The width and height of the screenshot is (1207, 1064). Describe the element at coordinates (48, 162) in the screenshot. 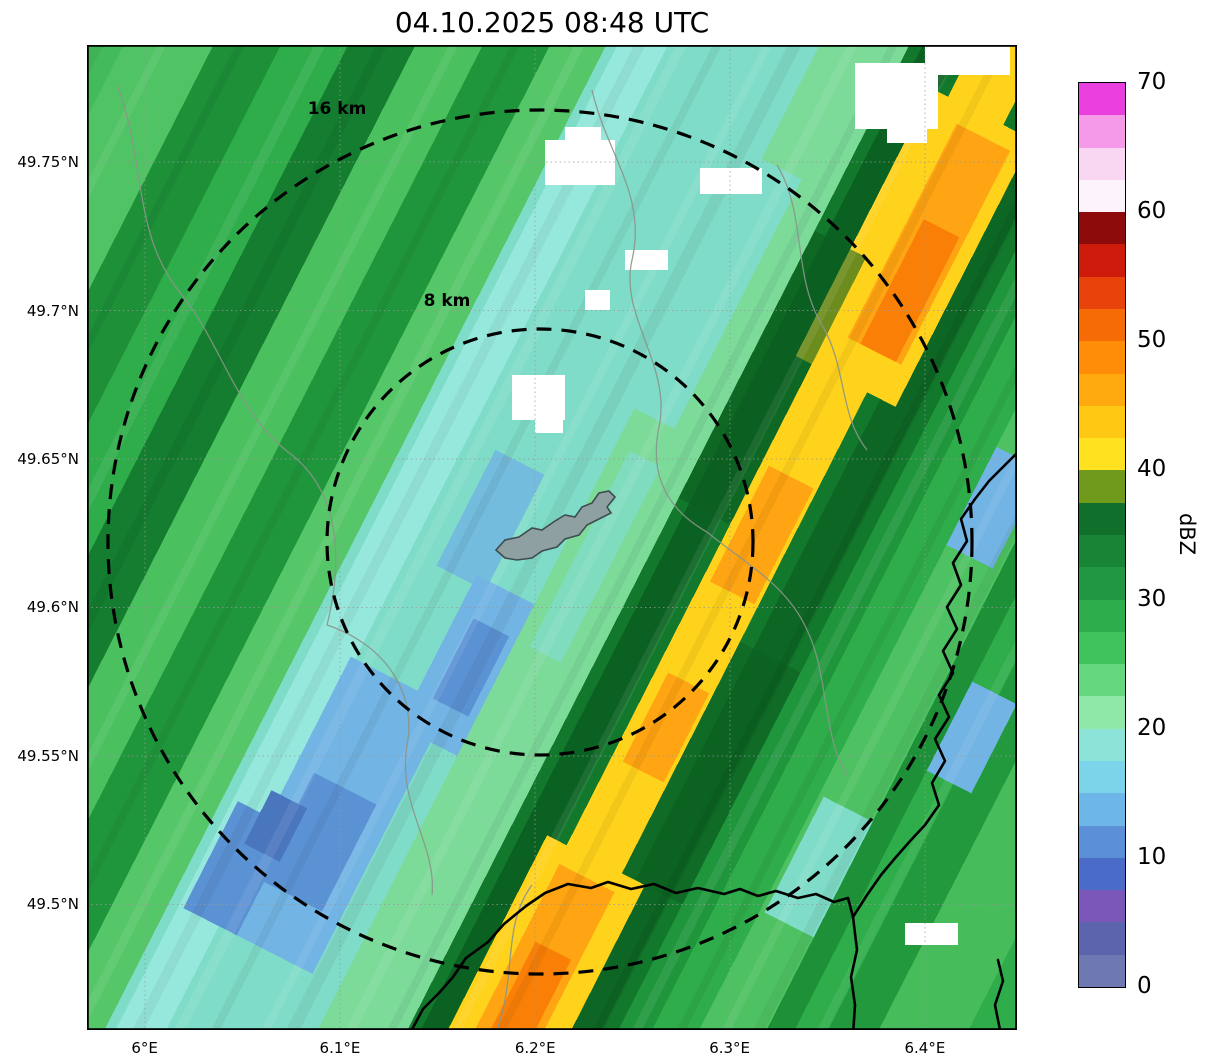

I see `lat-tick-label: 49.75°N` at that location.